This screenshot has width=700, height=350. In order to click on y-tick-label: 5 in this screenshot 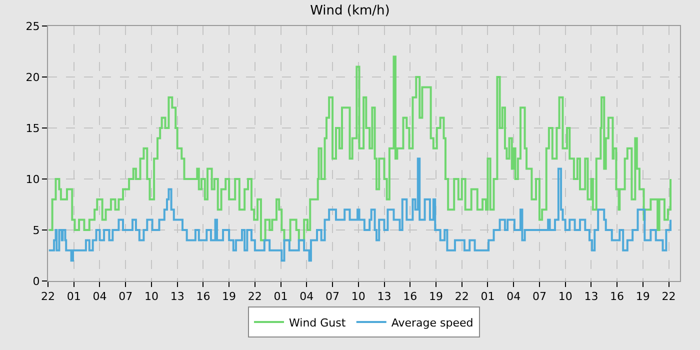, I will do `click(36, 230)`.